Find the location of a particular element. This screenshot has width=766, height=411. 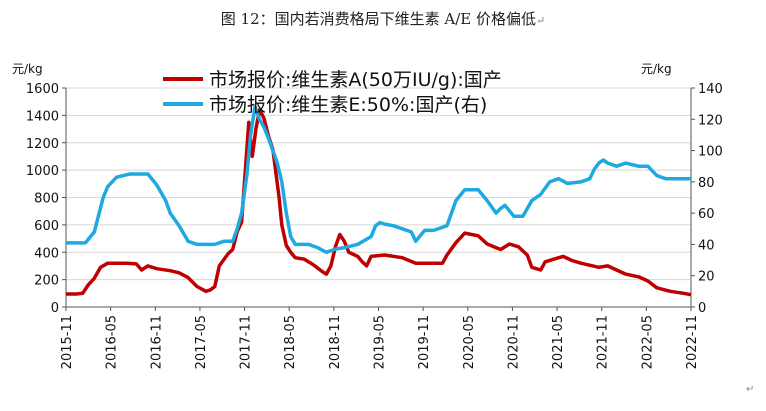

caption-text: 图 12：国内若消费格局下维生素 A/E 价格偏低 is located at coordinates (378, 19).